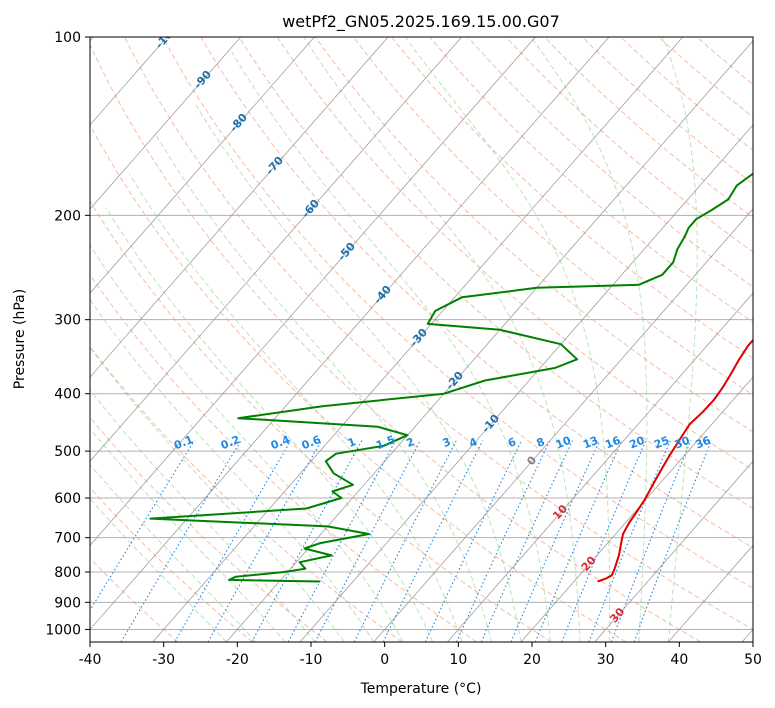 Image resolution: width=775 pixels, height=708 pixels. Describe the element at coordinates (661, 443) in the screenshot. I see `mixing-ratio-label: 25` at that location.